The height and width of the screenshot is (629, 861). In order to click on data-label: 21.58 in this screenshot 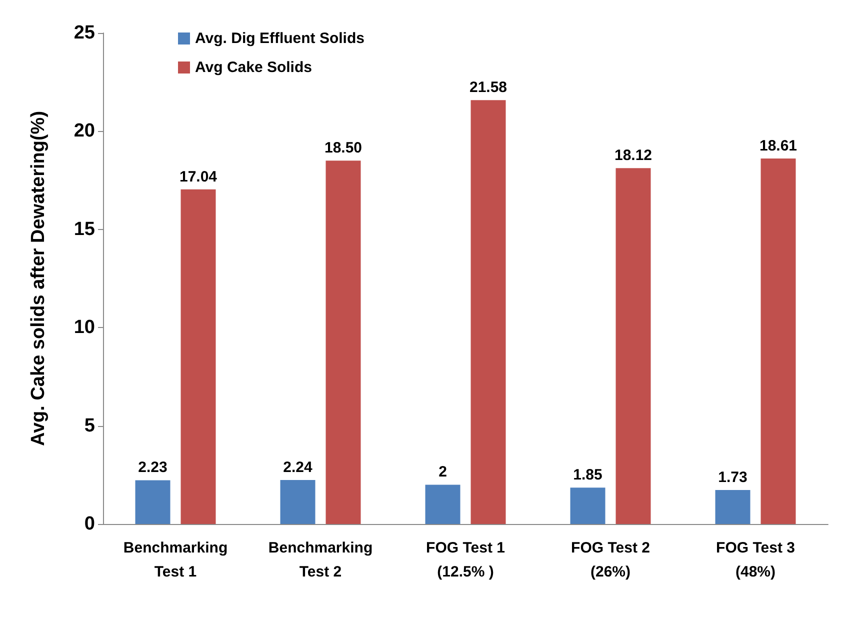, I will do `click(488, 87)`.